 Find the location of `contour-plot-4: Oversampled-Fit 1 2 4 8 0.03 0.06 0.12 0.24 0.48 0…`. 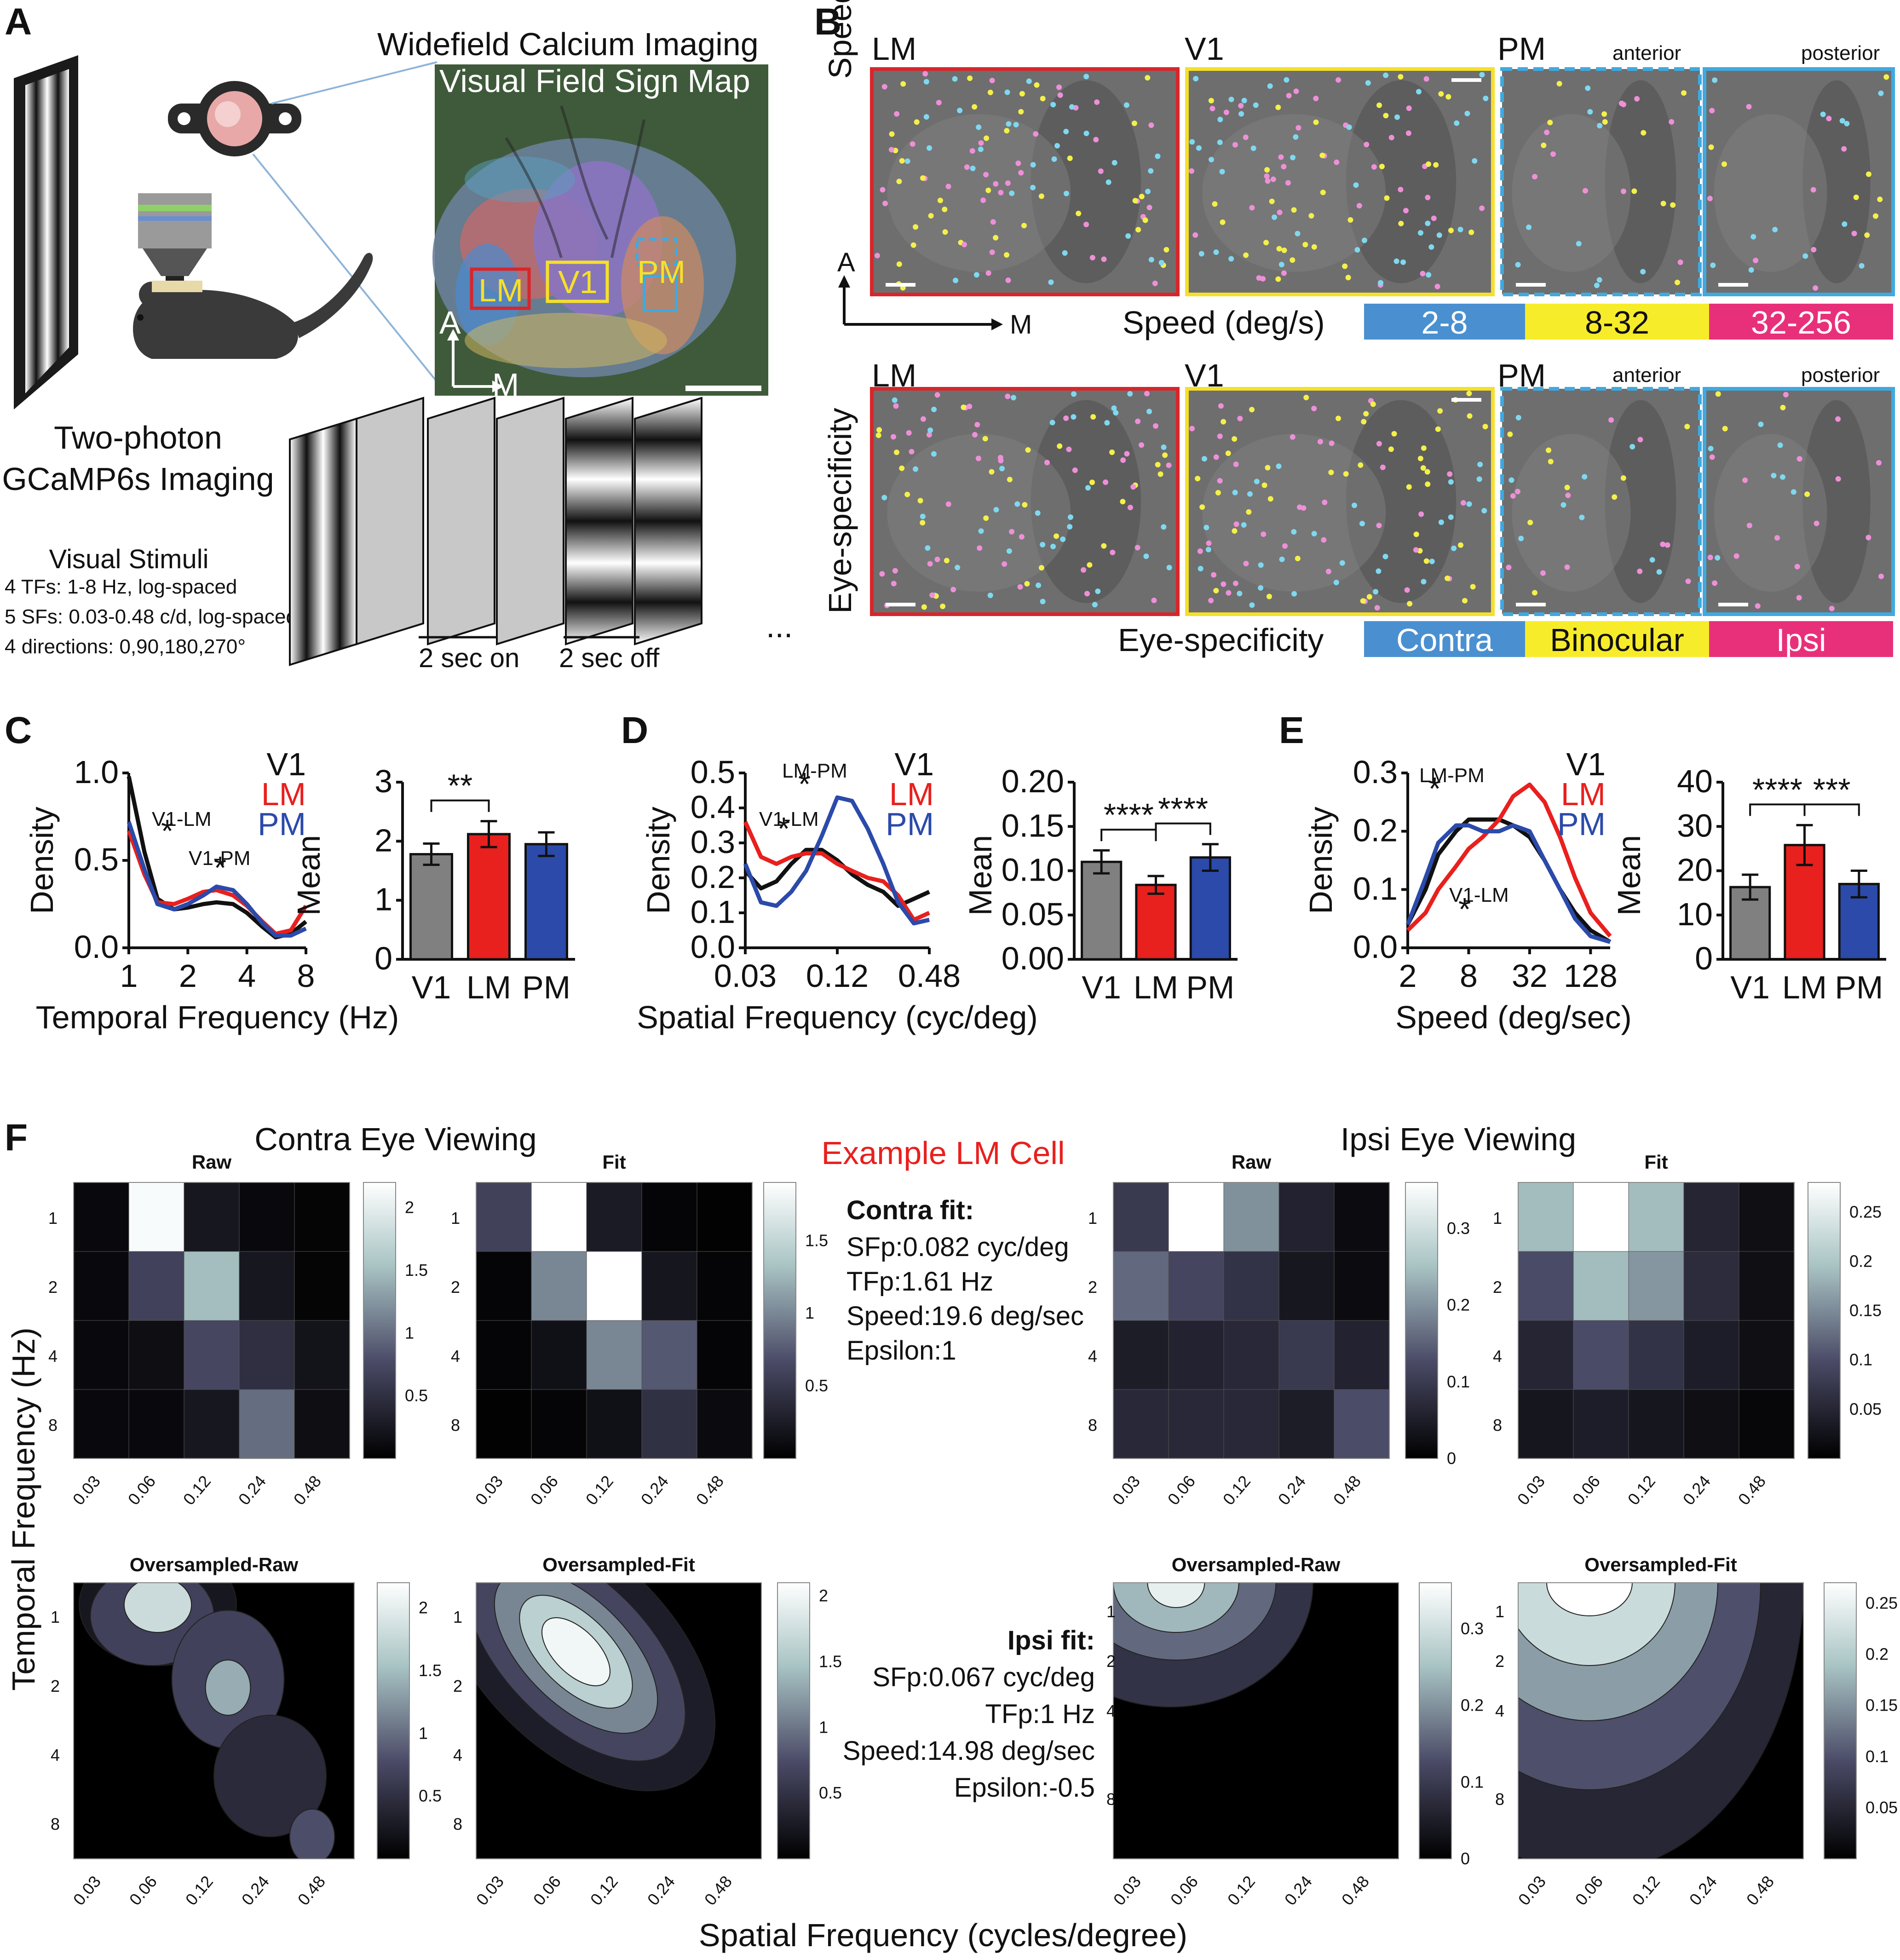

contour-plot-4: Oversampled-Fit 1 2 4 8 0.03 0.06 0.12 0.24 0.48 0… is located at coordinates (1696, 1731).